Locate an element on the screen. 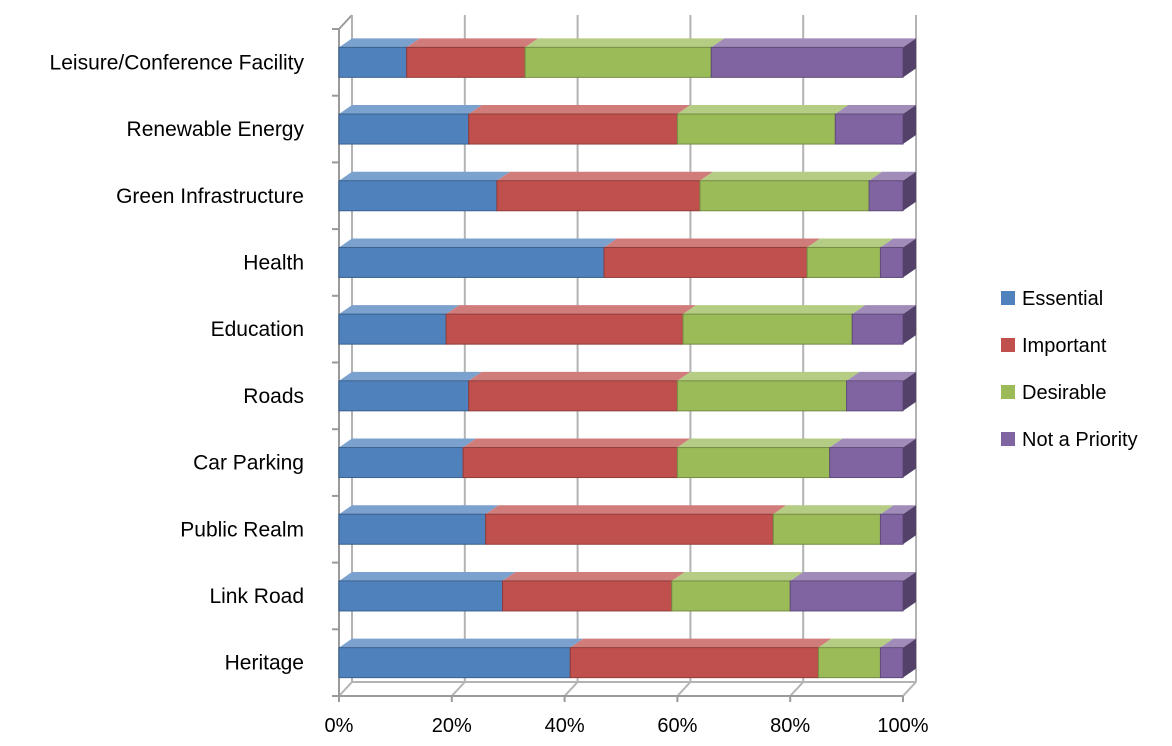 The image size is (1172, 746). x-tick-label: 100% is located at coordinates (902, 726).